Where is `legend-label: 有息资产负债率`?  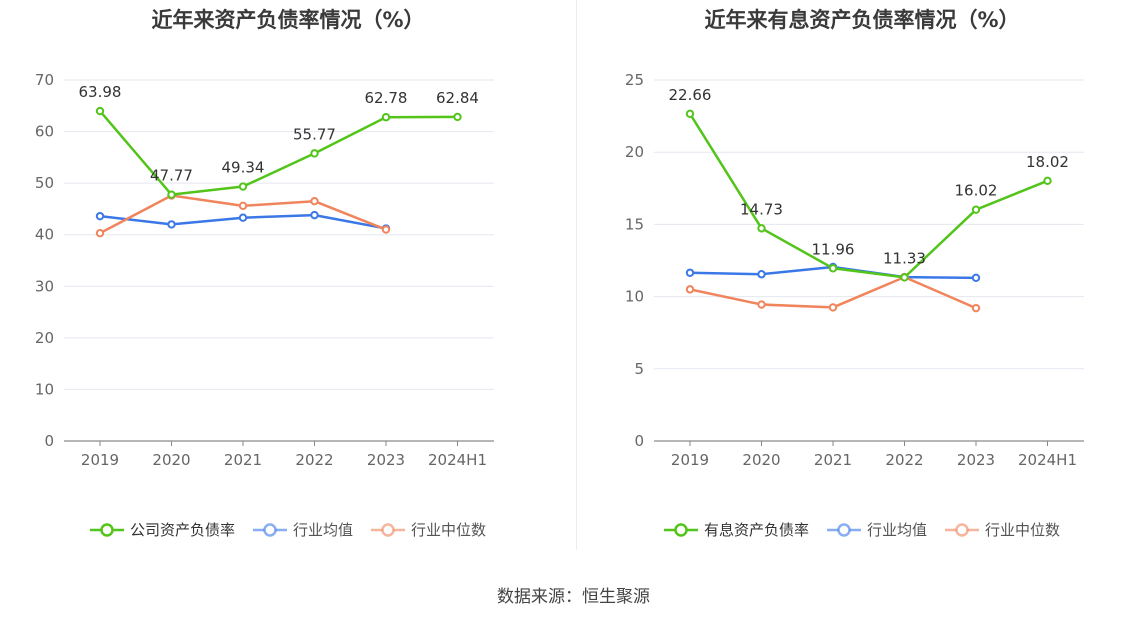 legend-label: 有息资产负债率 is located at coordinates (756, 530).